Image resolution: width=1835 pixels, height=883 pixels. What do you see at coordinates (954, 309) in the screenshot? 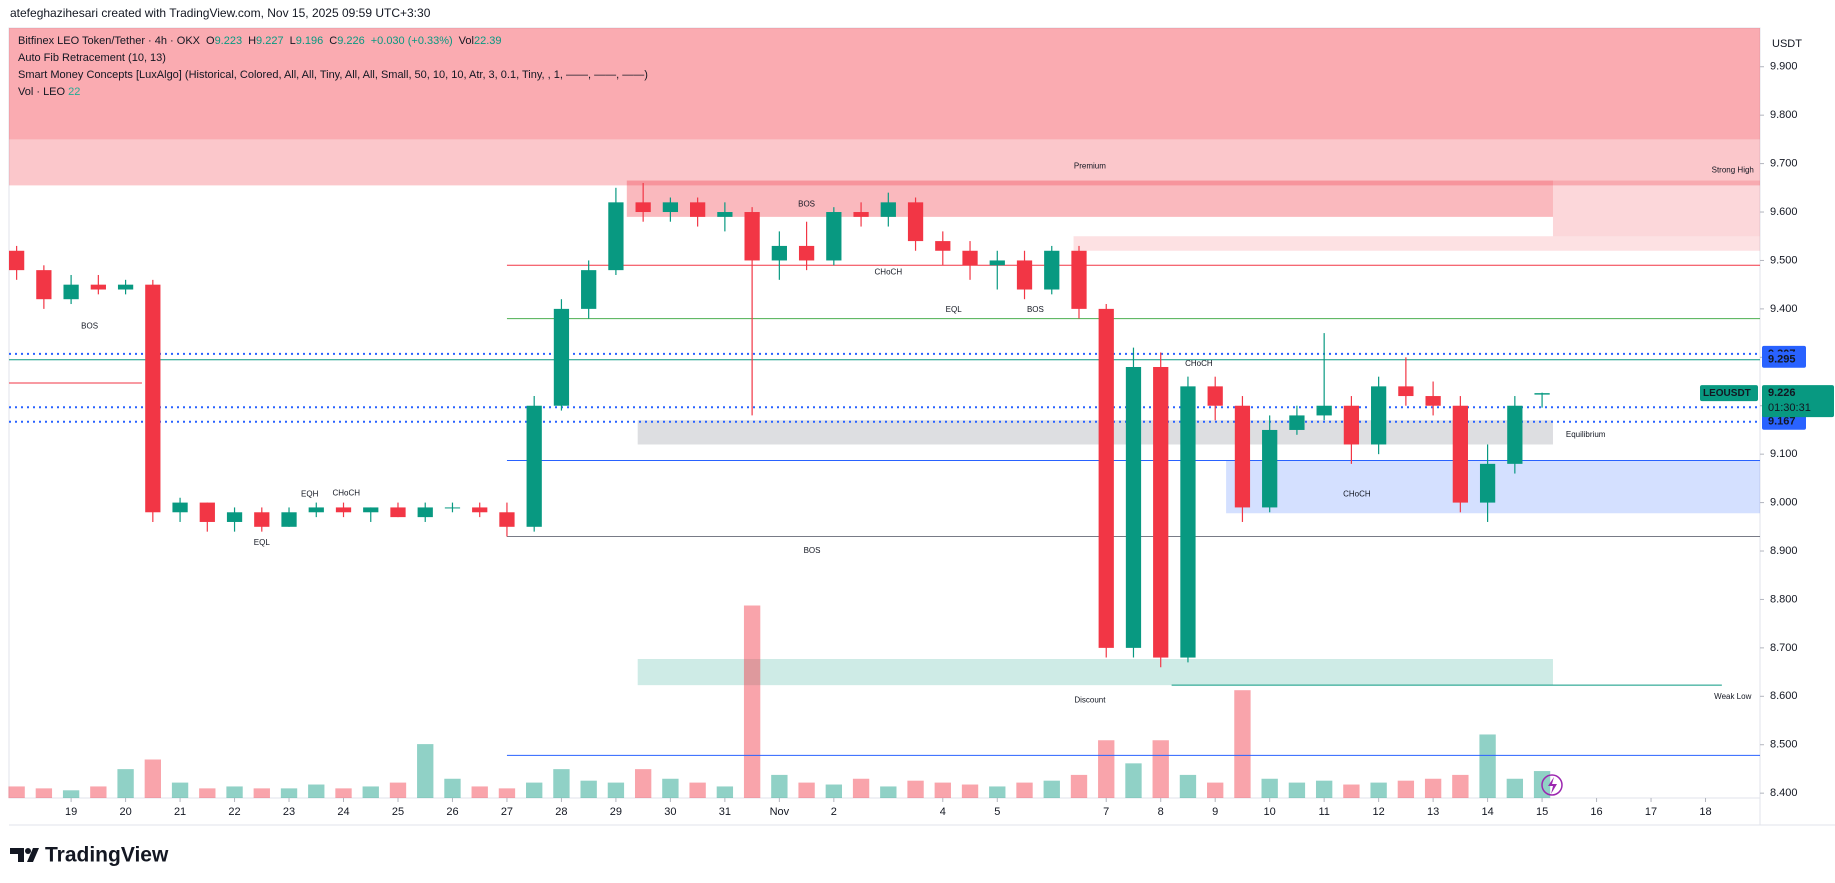
I see `annotation: EQL` at bounding box center [954, 309].